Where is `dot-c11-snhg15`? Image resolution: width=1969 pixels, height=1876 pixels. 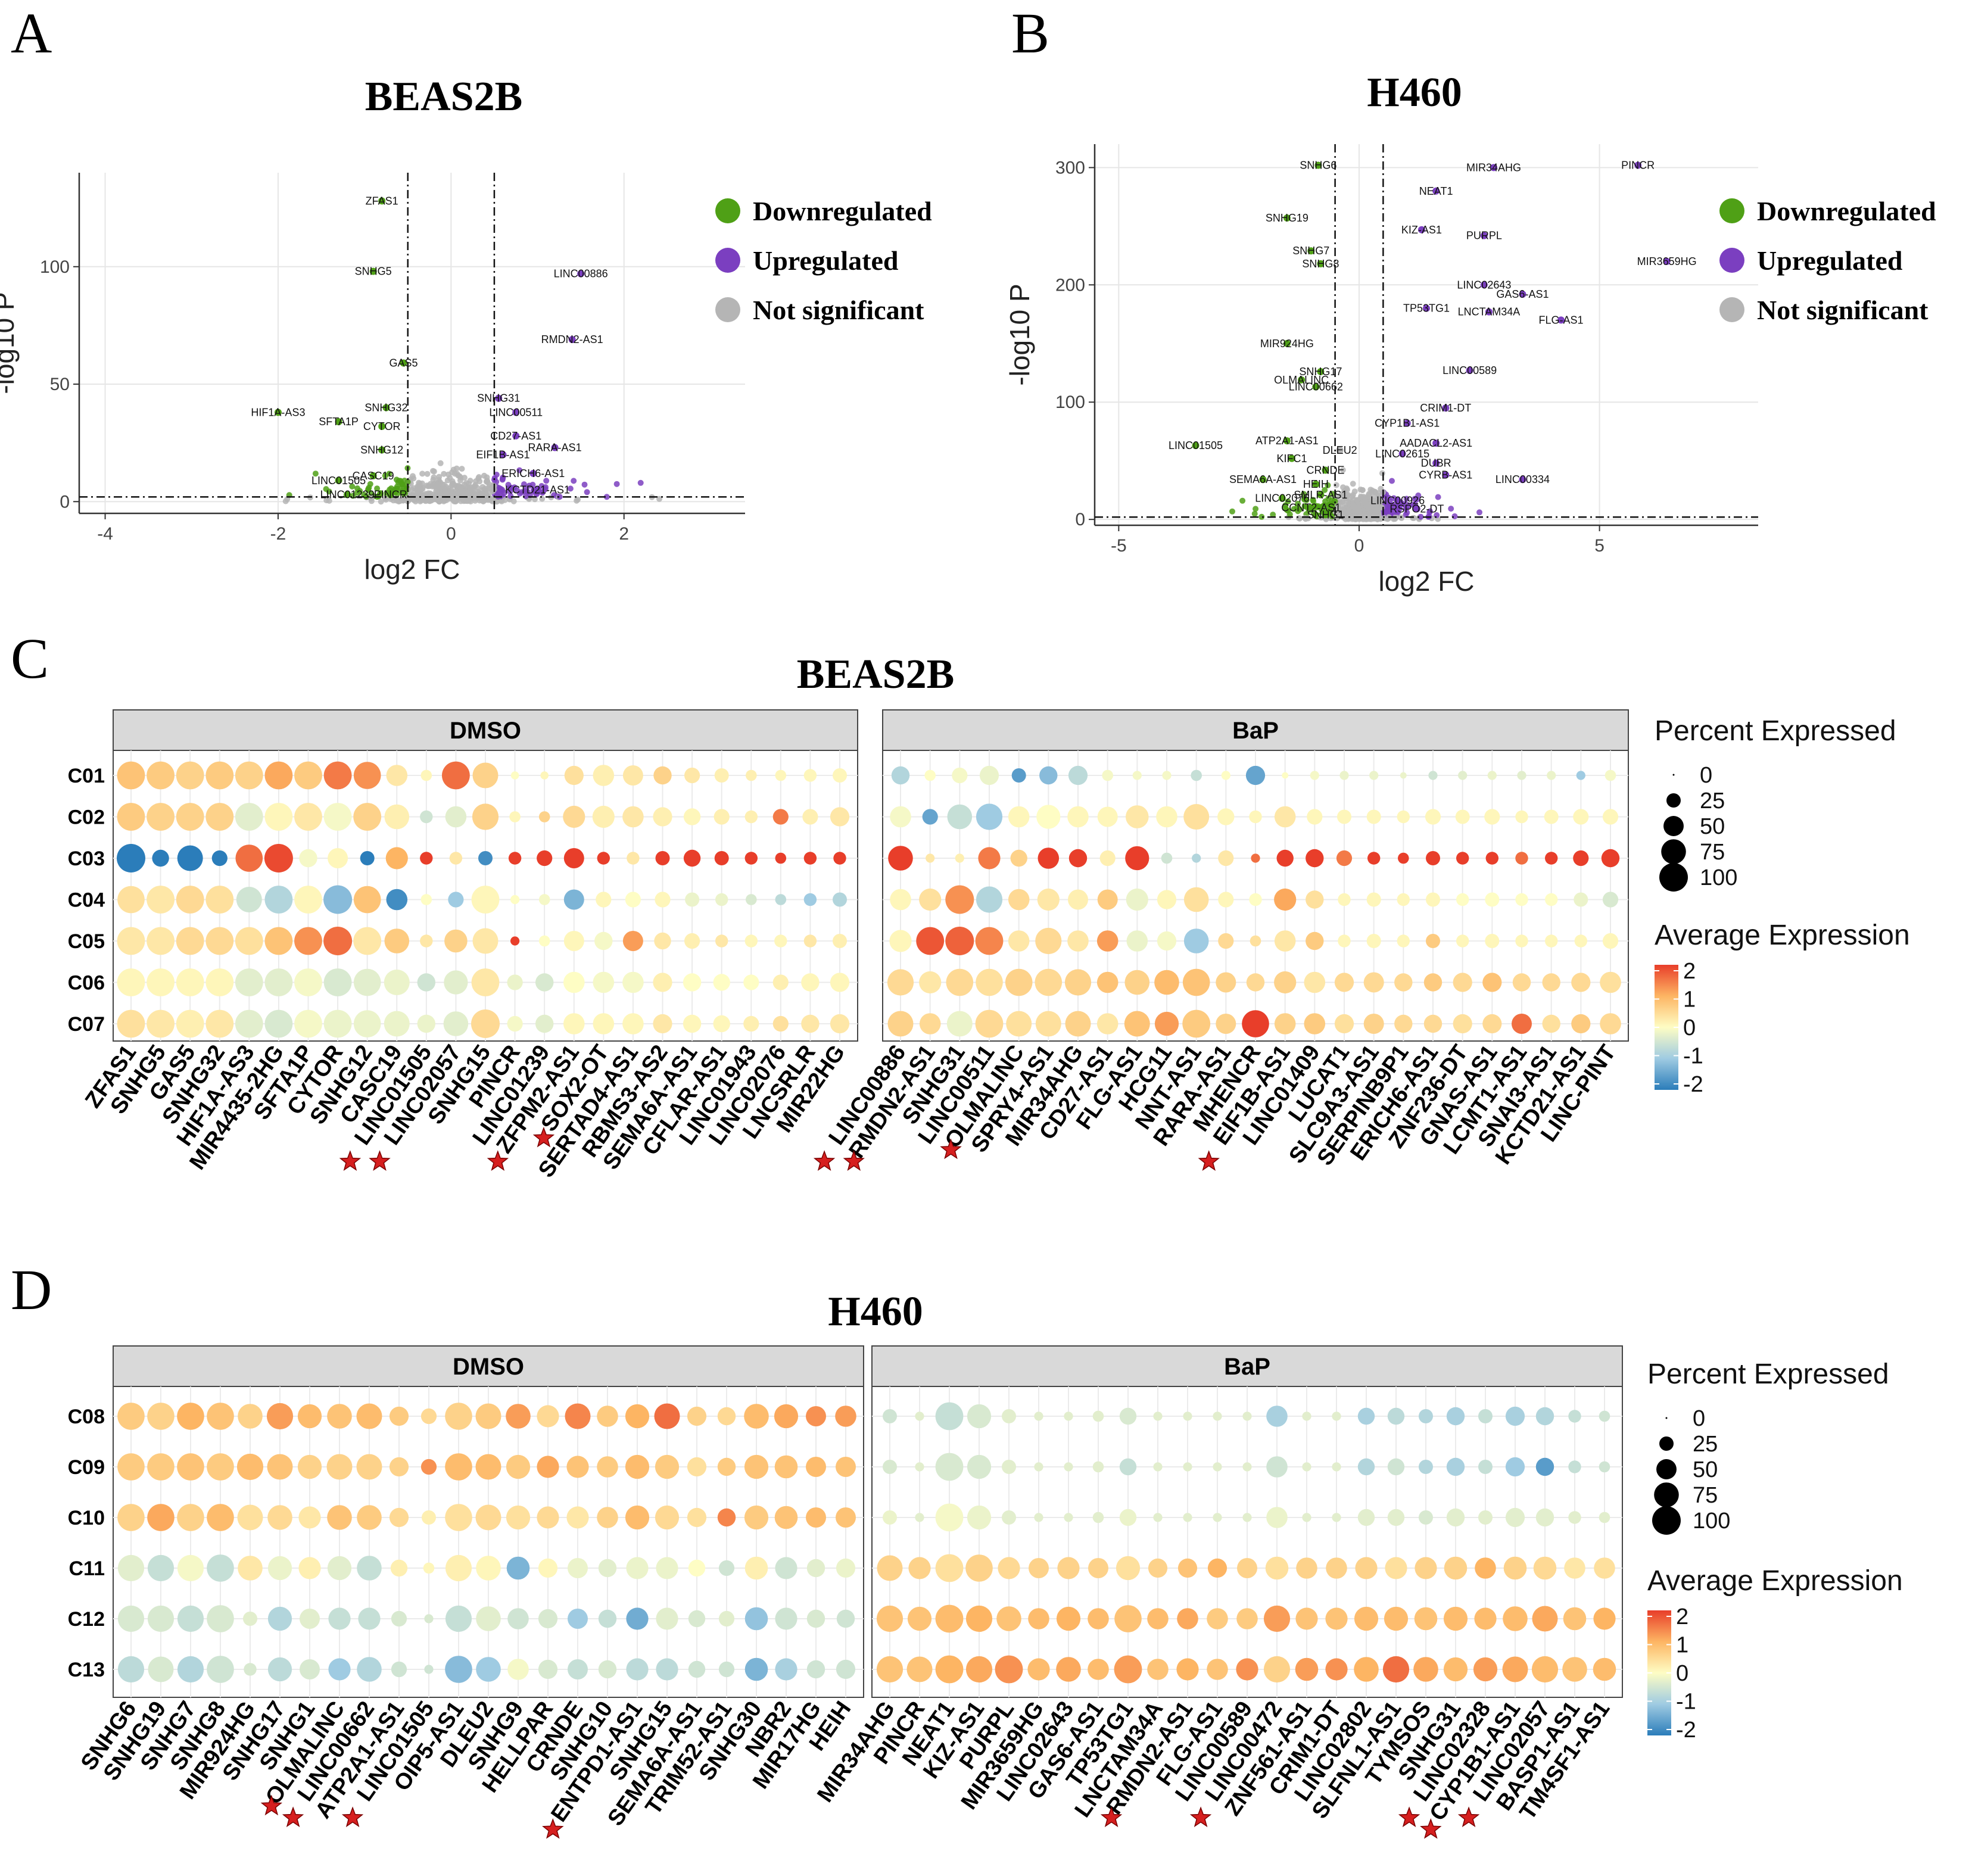
dot-c11-snhg15 is located at coordinates (667, 1568).